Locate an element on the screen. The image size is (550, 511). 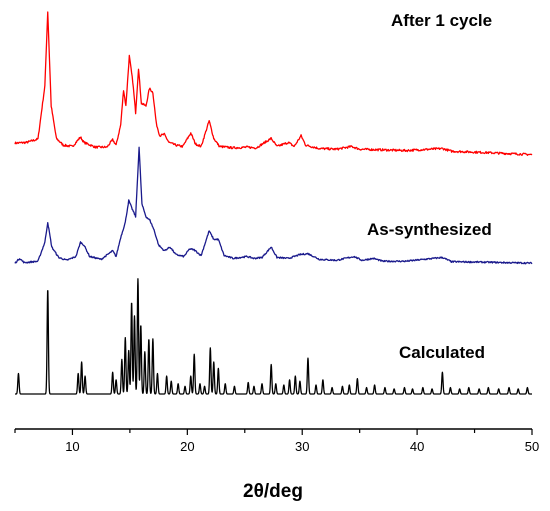
x-axis: 10 20 30 40 50 is located at coordinates (276, 441).